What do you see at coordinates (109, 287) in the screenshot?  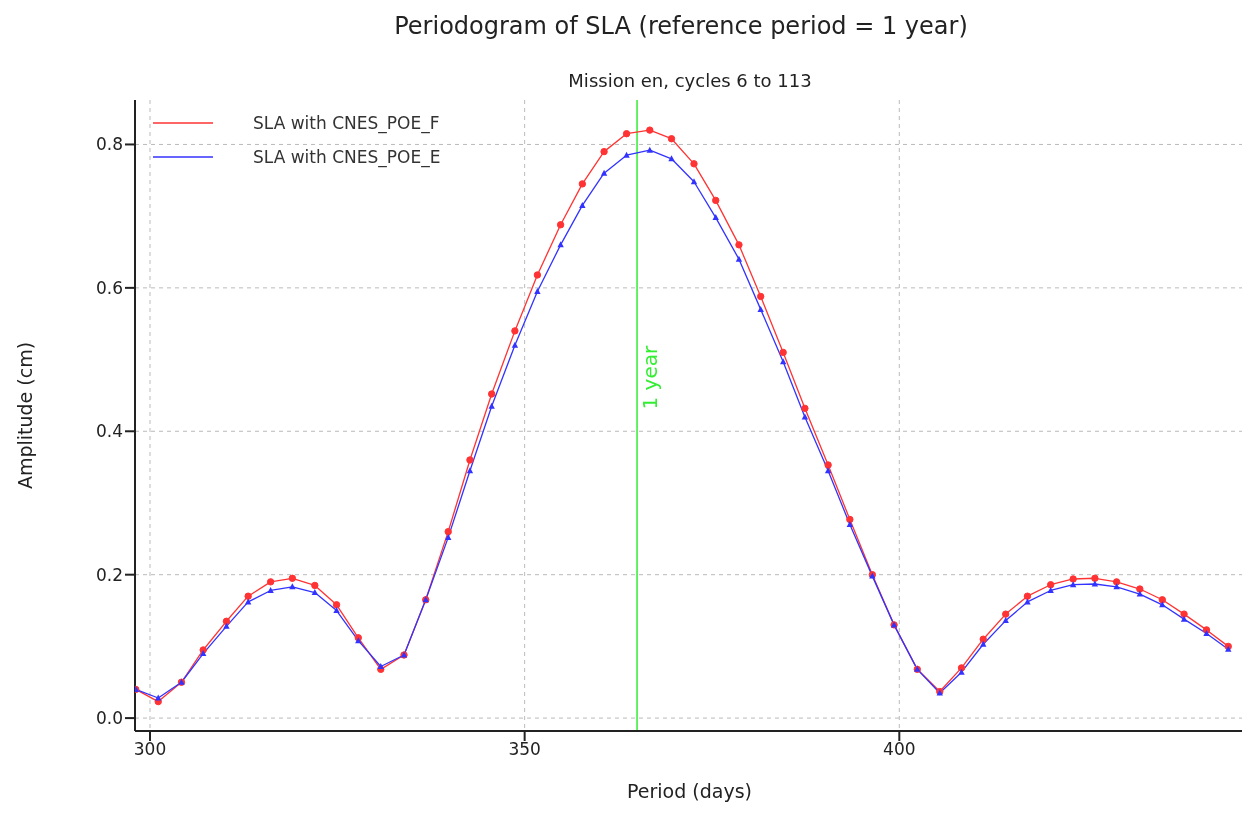 I see `y-tick-label: 0.6` at bounding box center [109, 287].